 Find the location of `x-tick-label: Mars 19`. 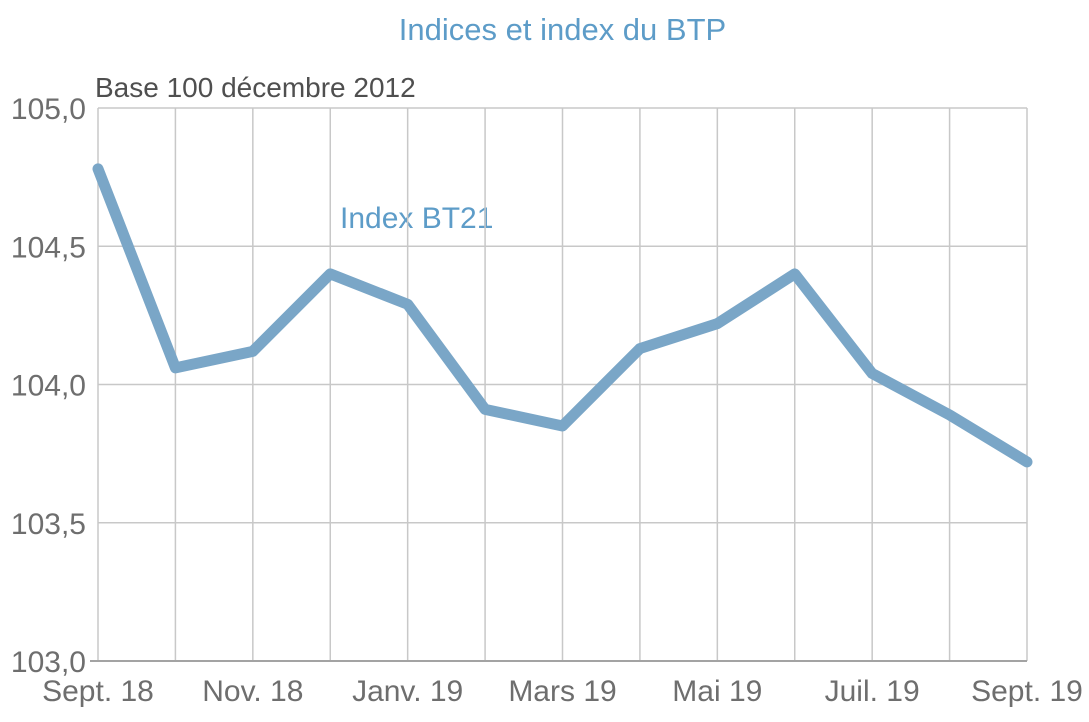

x-tick-label: Mars 19 is located at coordinates (562, 691).